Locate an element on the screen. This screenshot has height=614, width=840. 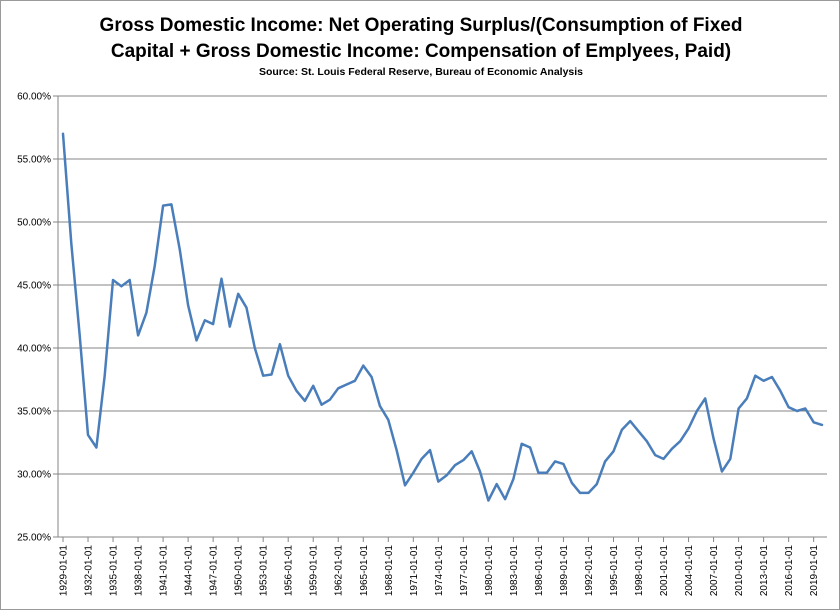
y-tick-label: 60.00% is located at coordinates (34, 97).